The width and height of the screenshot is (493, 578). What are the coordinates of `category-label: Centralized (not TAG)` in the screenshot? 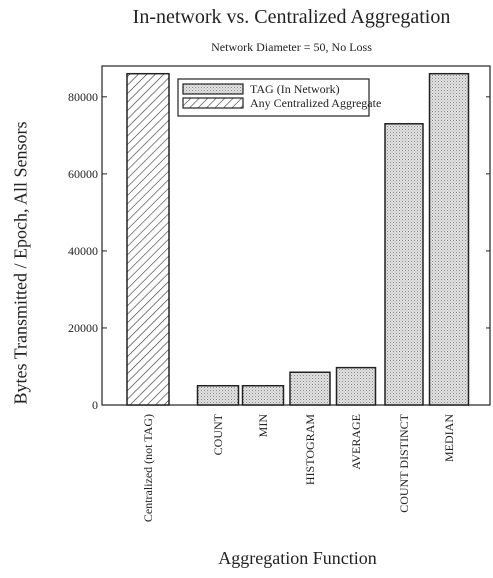 It's located at (148, 468).